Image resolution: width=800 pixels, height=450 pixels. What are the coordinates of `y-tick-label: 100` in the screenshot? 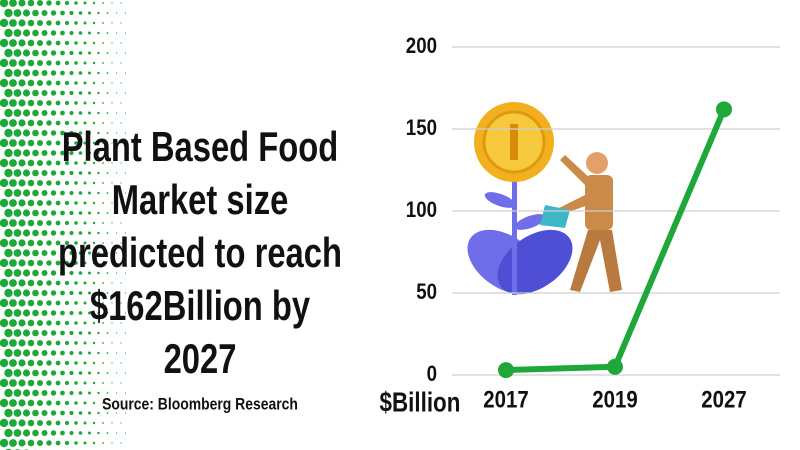 It's located at (421, 210).